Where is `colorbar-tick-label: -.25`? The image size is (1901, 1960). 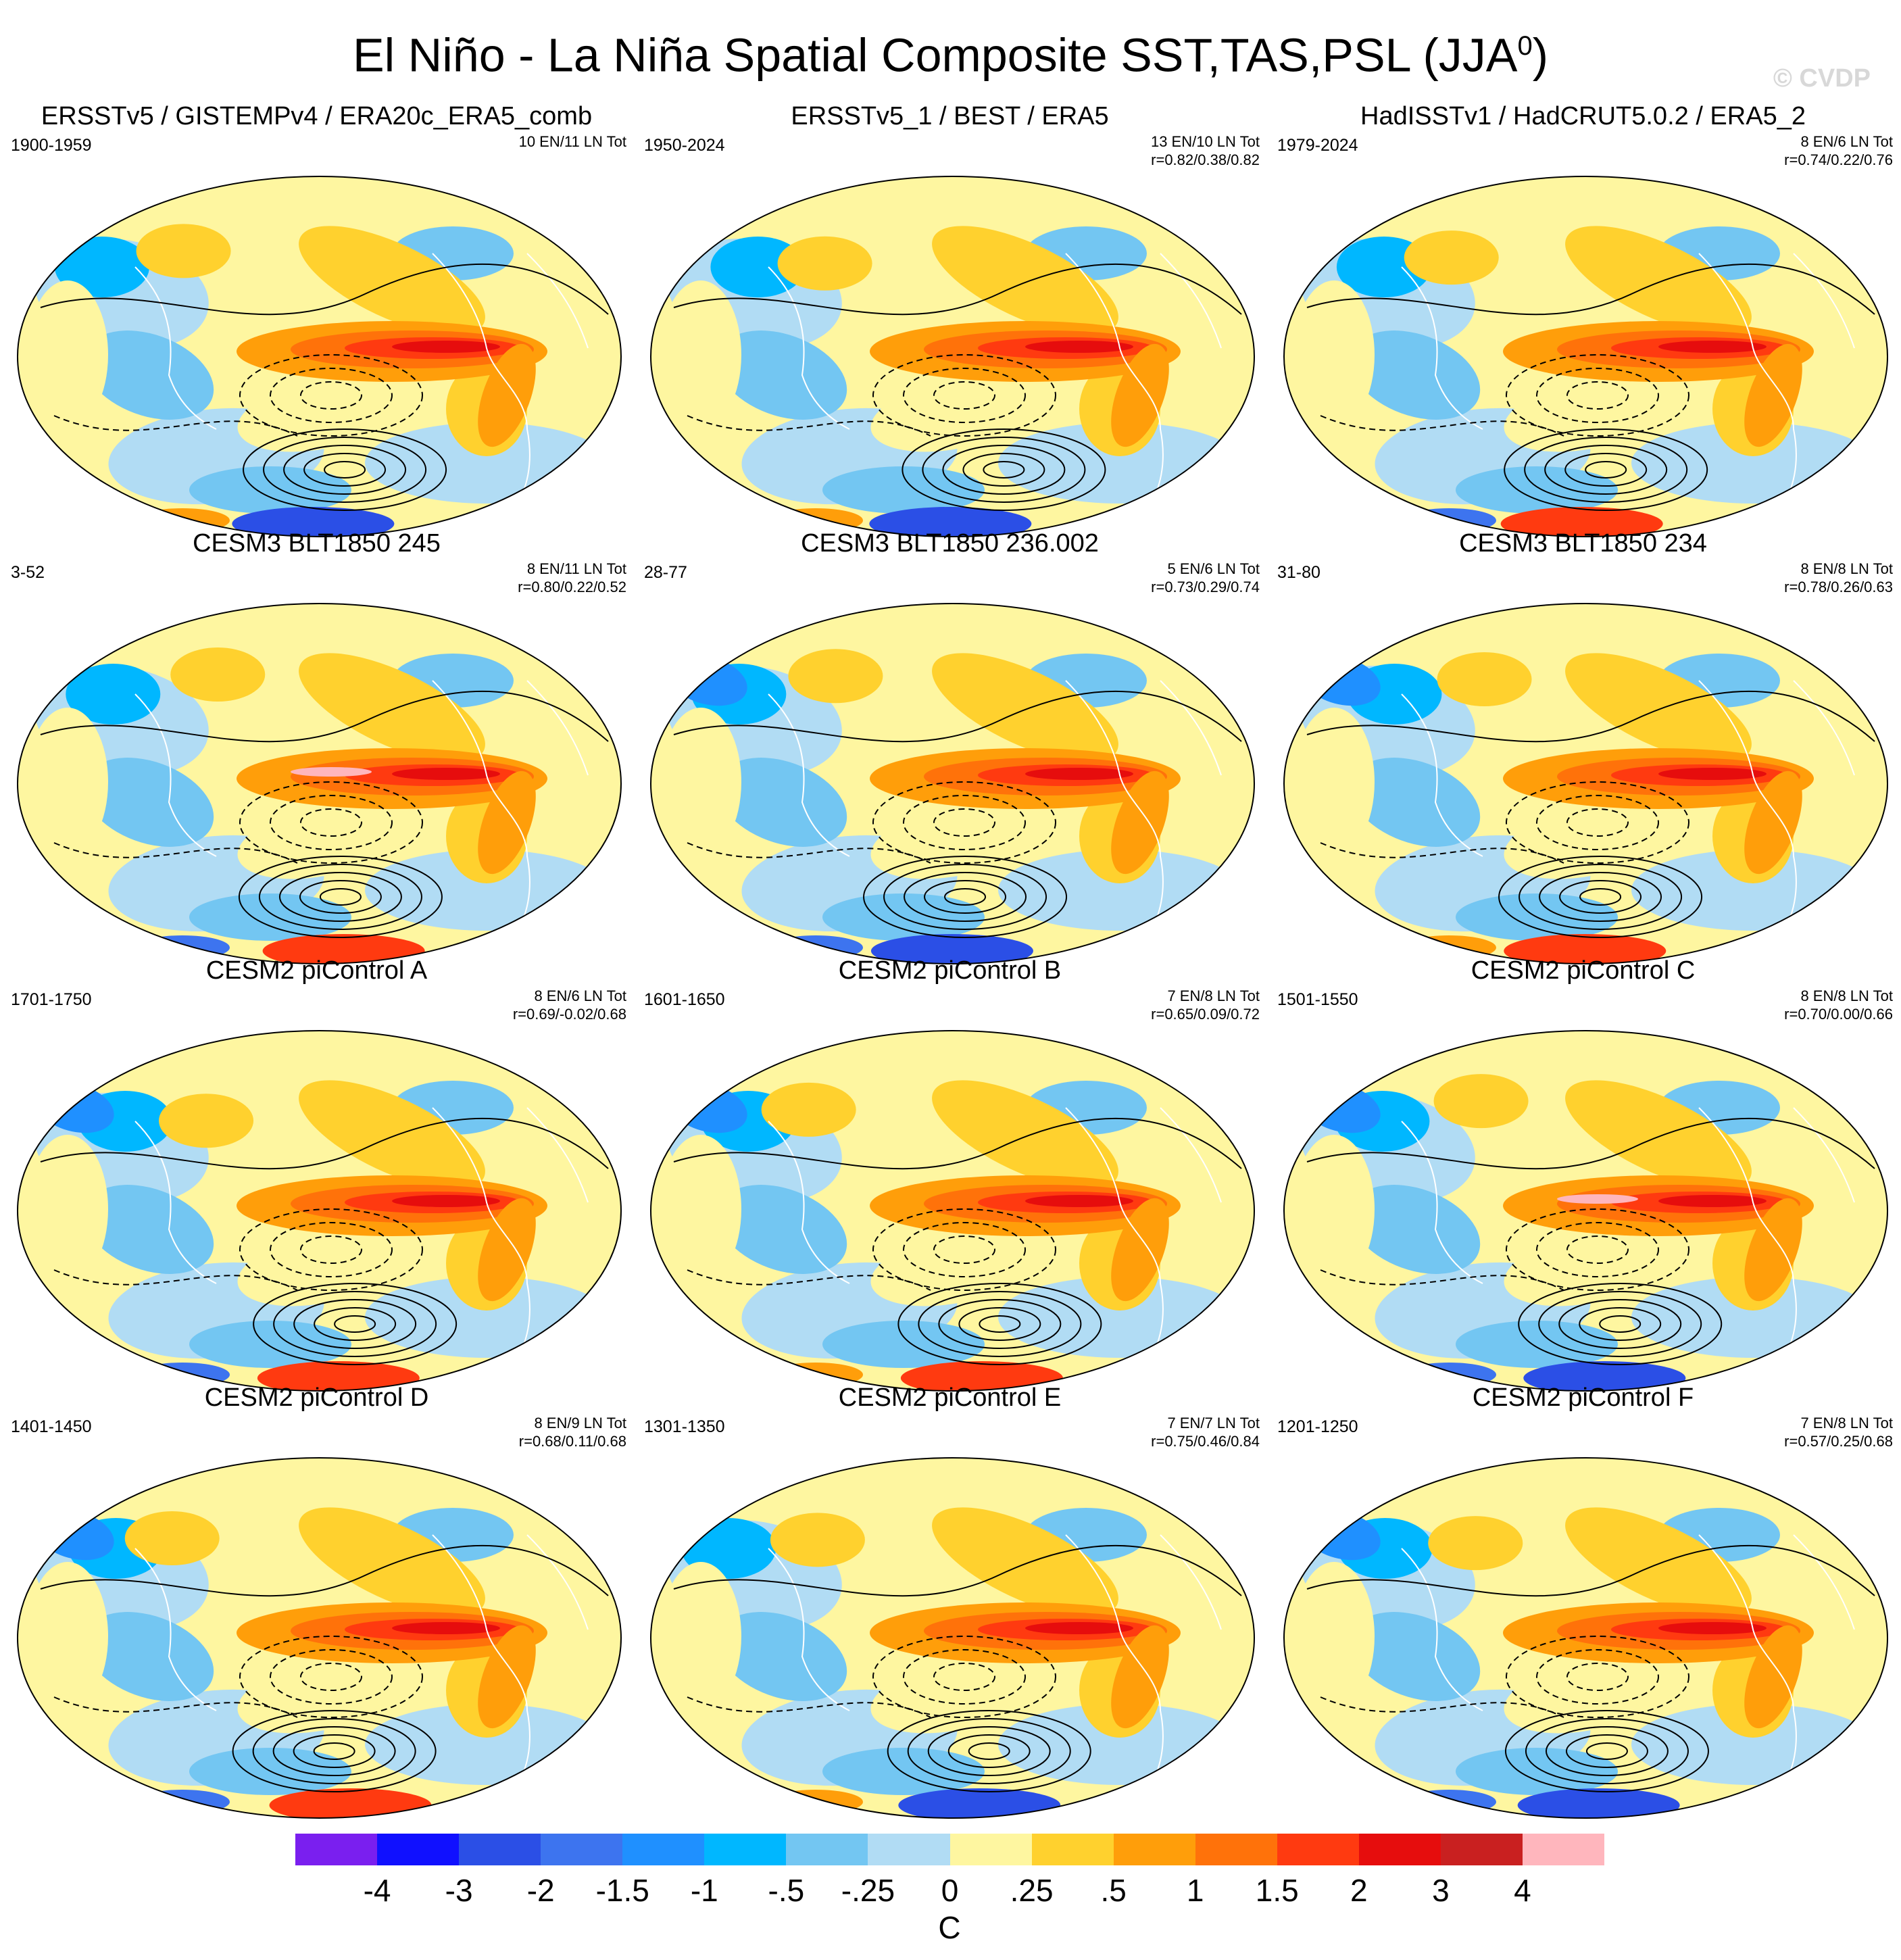
colorbar-tick-label: -.25 is located at coordinates (868, 1890).